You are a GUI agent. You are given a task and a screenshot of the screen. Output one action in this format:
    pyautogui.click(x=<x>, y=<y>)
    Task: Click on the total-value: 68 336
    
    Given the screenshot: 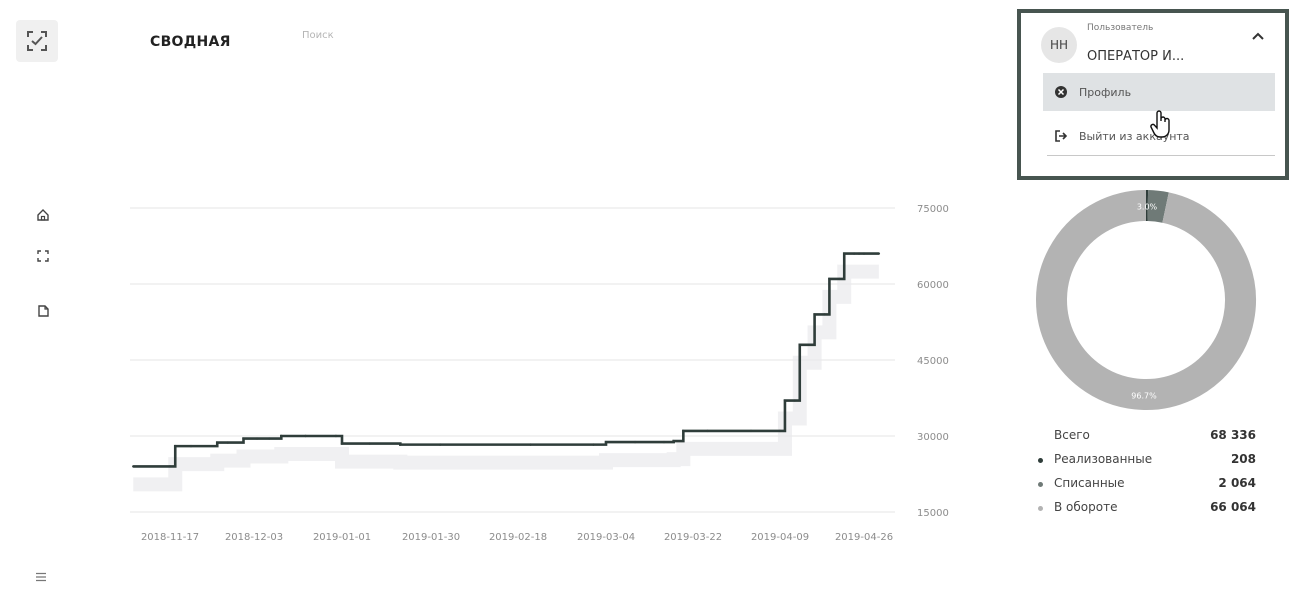 What is the action you would take?
    pyautogui.click(x=1233, y=435)
    